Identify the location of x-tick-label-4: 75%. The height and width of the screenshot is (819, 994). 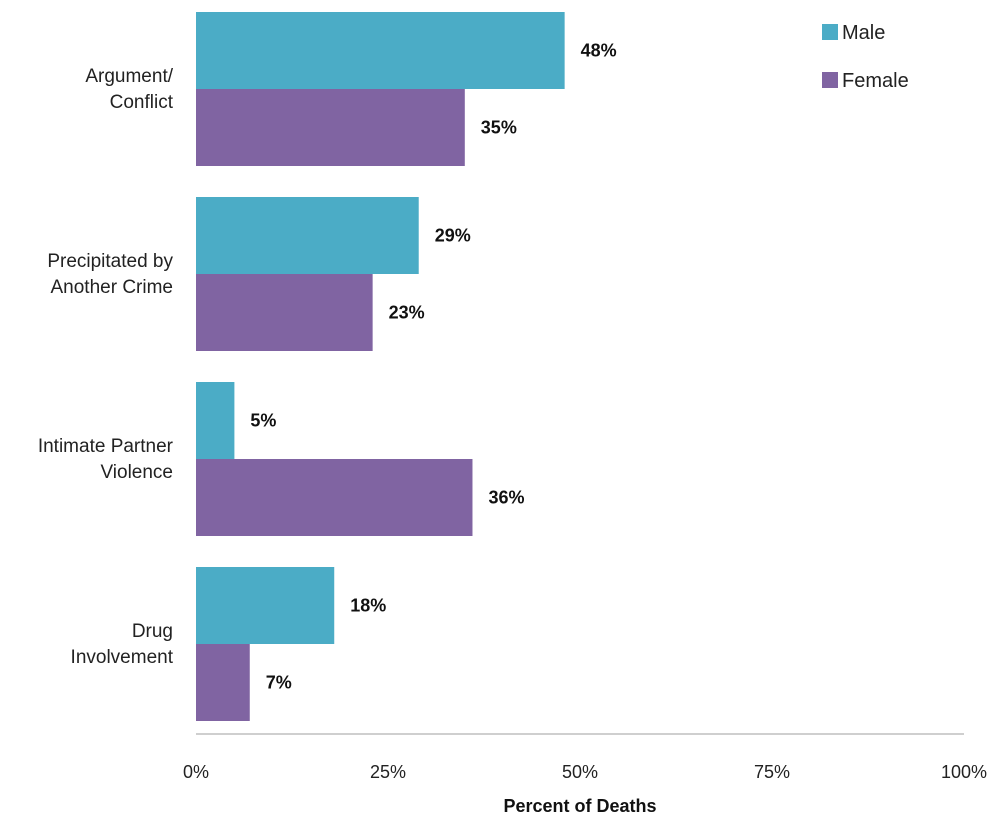
(772, 772).